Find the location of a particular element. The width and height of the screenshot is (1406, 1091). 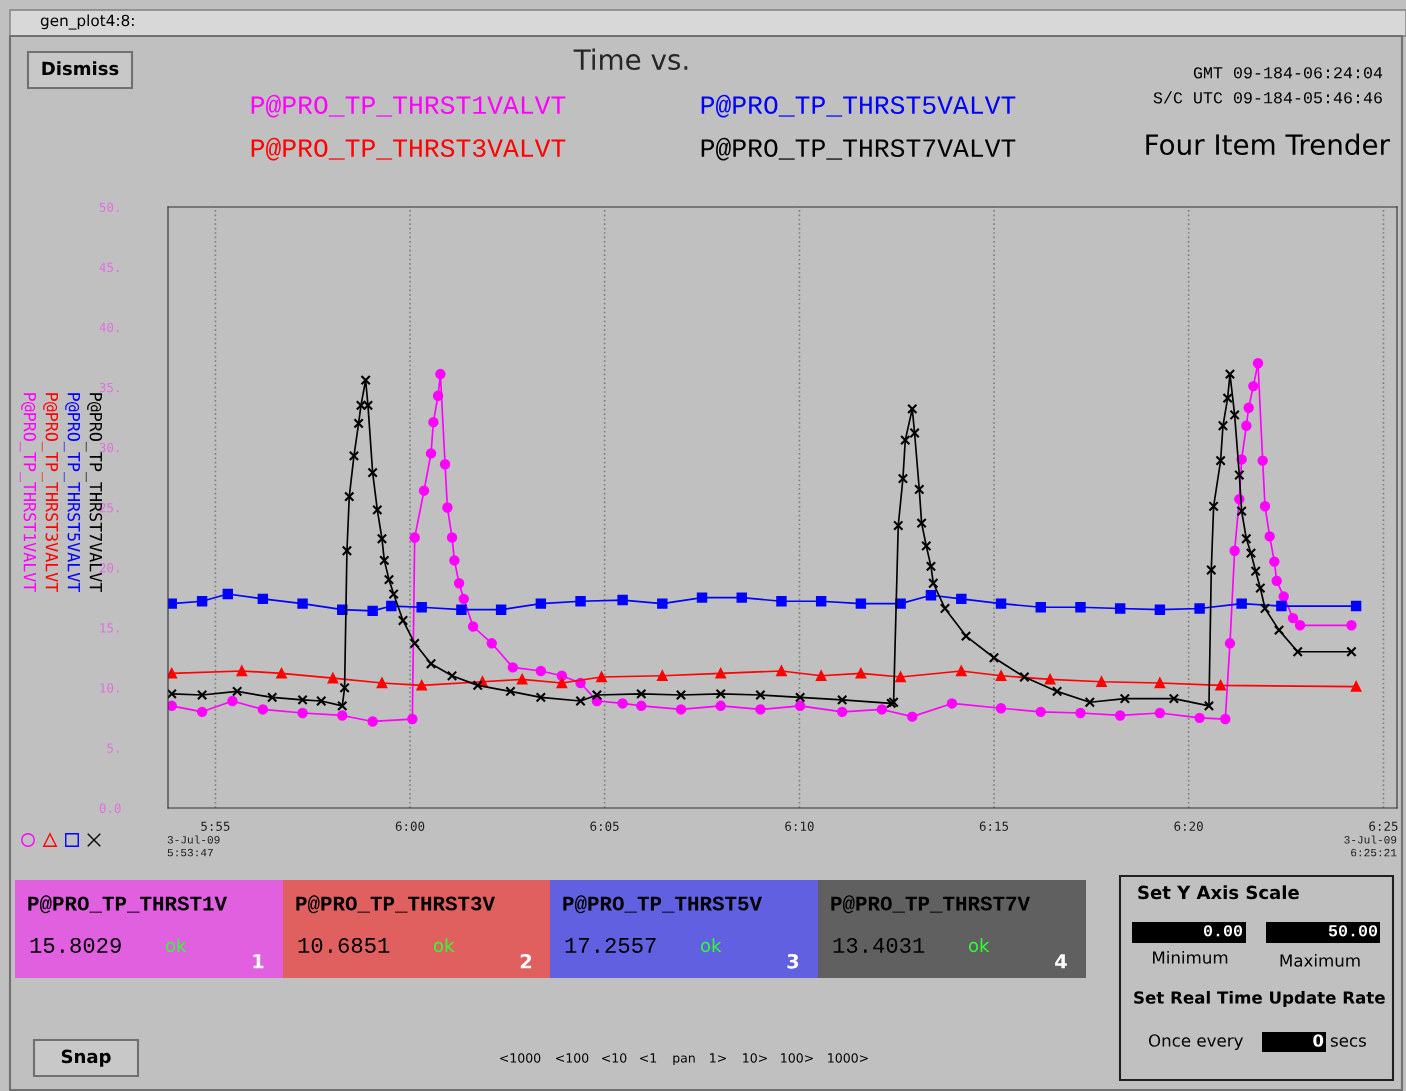

text: <1000 is located at coordinates (520, 1058).